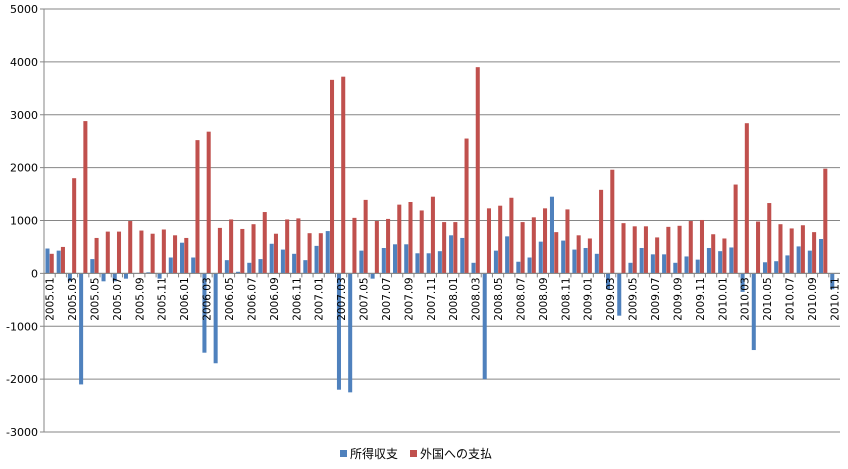  I want to click on legend-swatch, so click(413, 453).